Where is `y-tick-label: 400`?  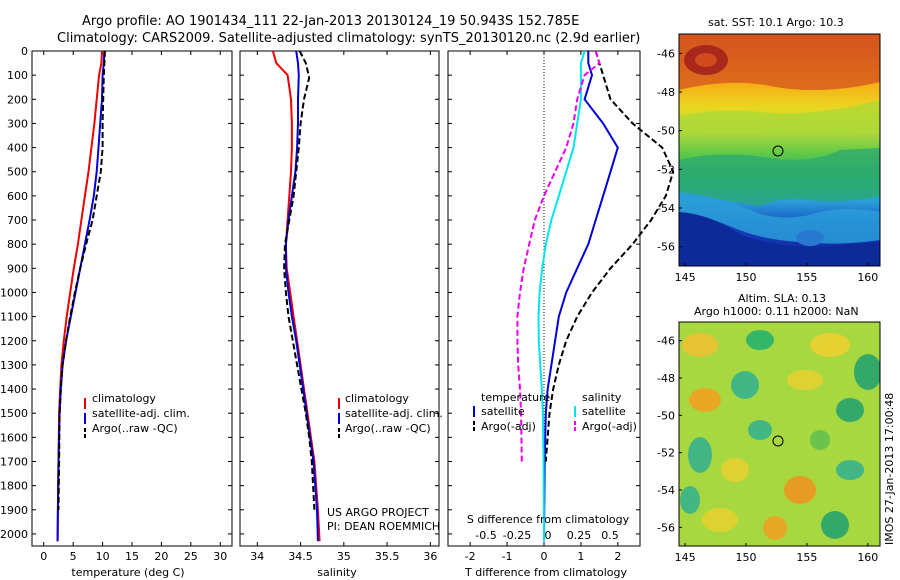 y-tick-label: 400 is located at coordinates (17, 148).